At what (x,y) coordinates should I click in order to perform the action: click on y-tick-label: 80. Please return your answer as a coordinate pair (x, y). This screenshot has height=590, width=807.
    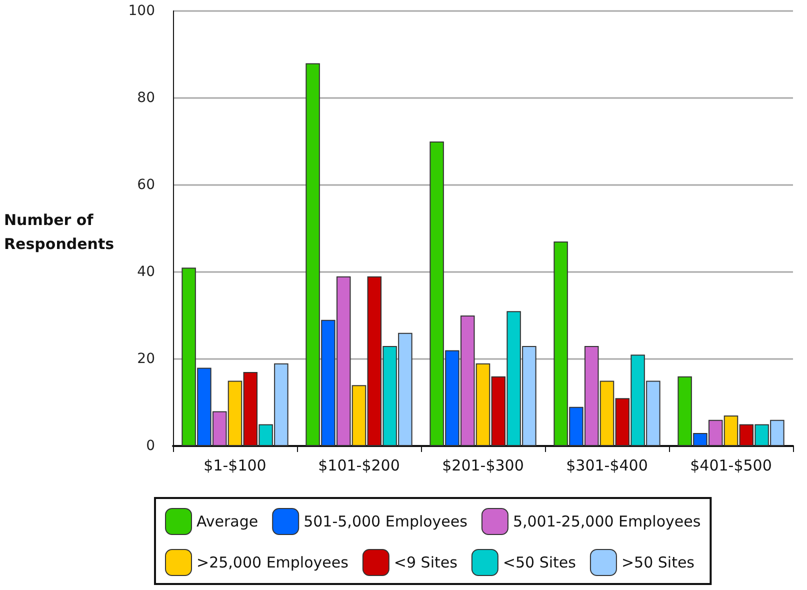
    Looking at the image, I should click on (146, 98).